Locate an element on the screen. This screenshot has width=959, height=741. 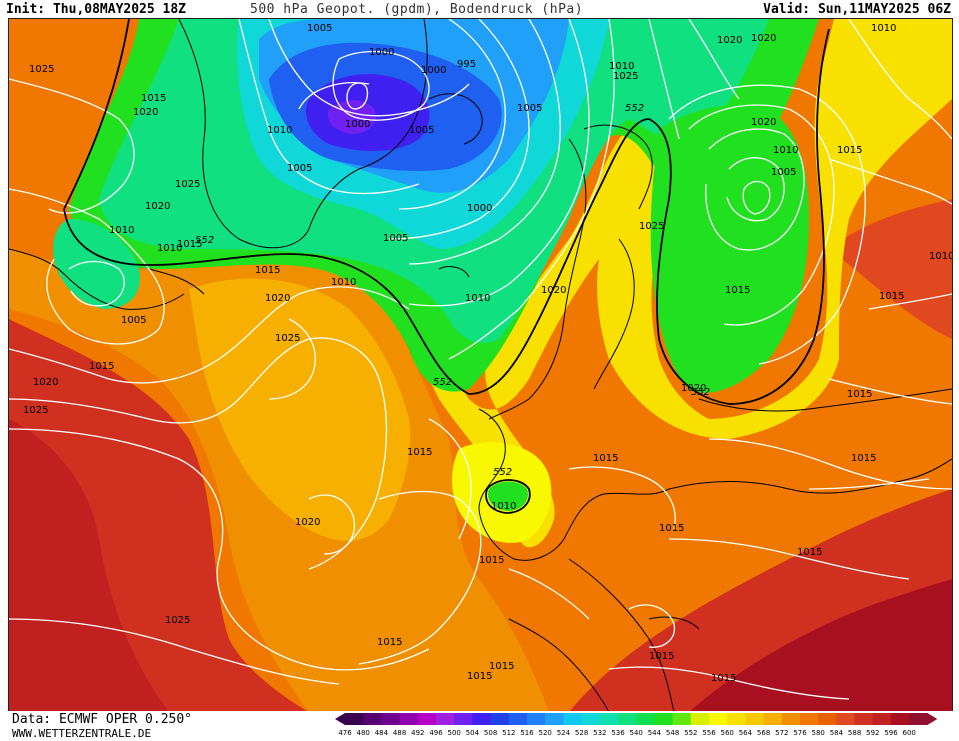
colorbar-arrow-right is located at coordinates (932, 719).